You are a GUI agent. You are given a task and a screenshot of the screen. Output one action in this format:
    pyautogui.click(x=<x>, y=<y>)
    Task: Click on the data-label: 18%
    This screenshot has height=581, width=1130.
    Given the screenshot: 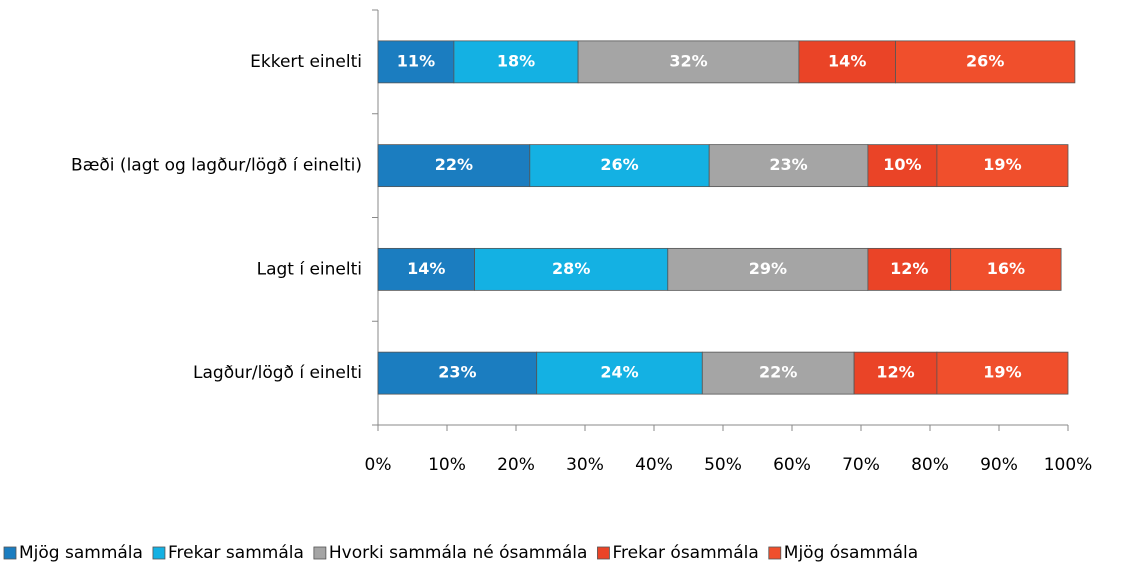 What is the action you would take?
    pyautogui.click(x=516, y=60)
    